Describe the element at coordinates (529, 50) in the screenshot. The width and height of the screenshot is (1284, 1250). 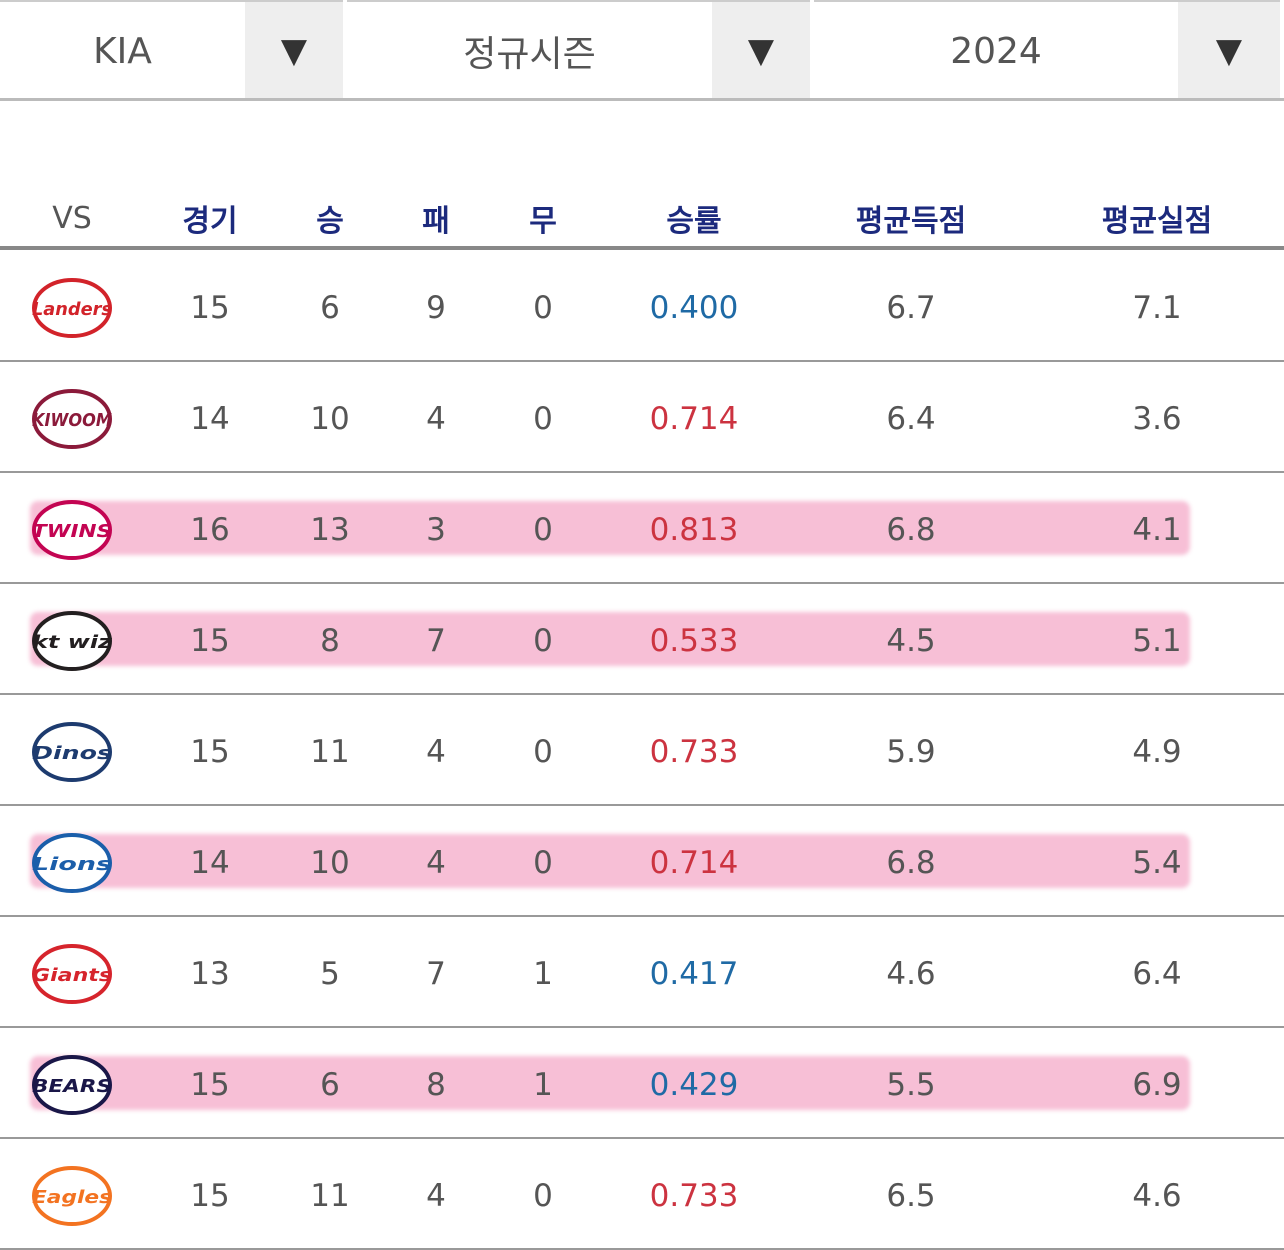
I see `filter-select: 정규시즌` at that location.